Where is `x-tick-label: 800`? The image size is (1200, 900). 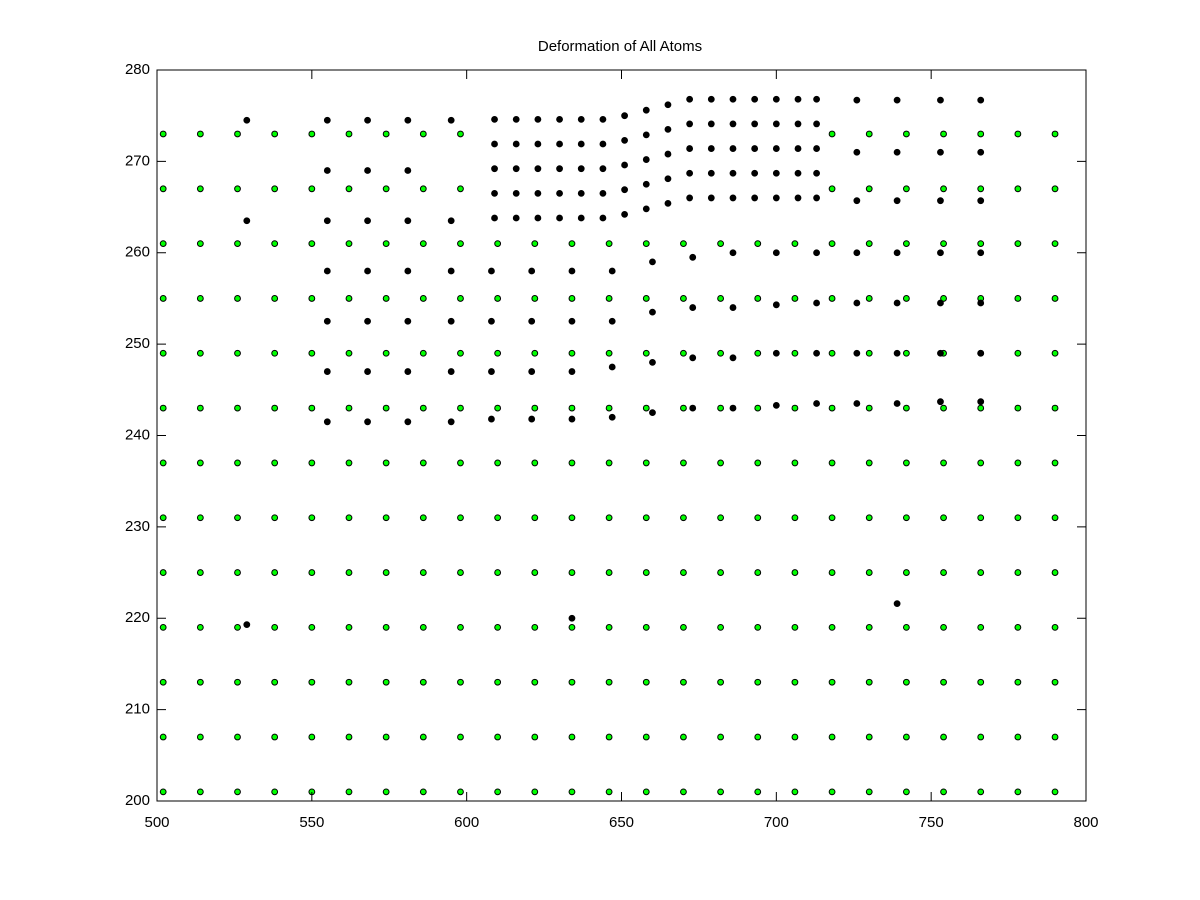 x-tick-label: 800 is located at coordinates (1085, 822).